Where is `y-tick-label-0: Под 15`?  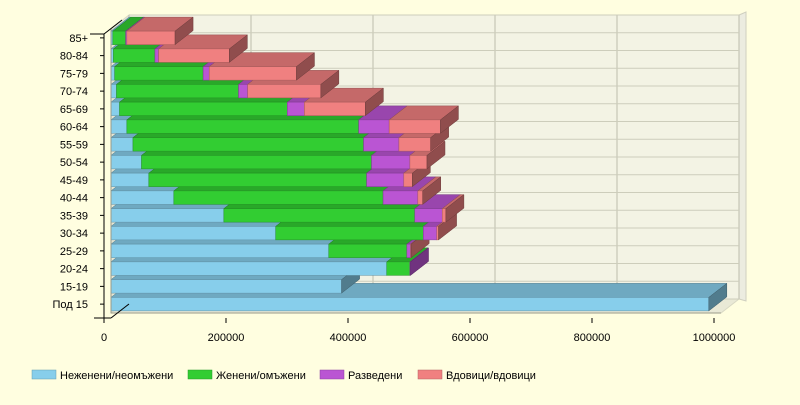 y-tick-label-0: Под 15 is located at coordinates (71, 305).